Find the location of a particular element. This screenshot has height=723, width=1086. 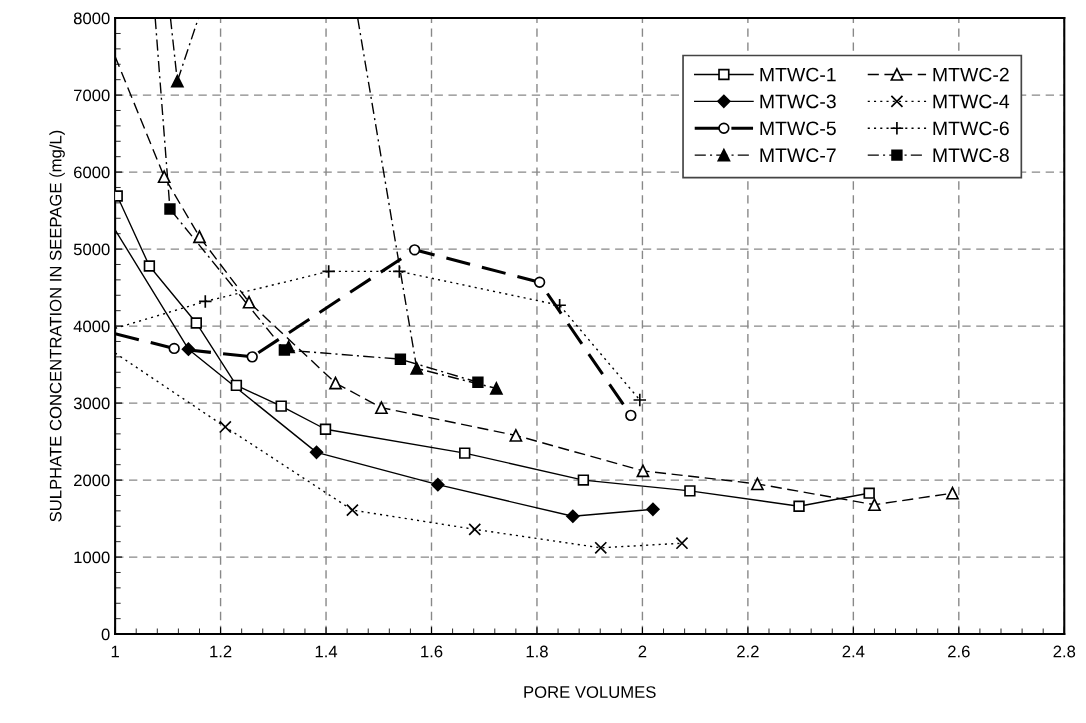

legend-label: MTWC-3 is located at coordinates (798, 101).